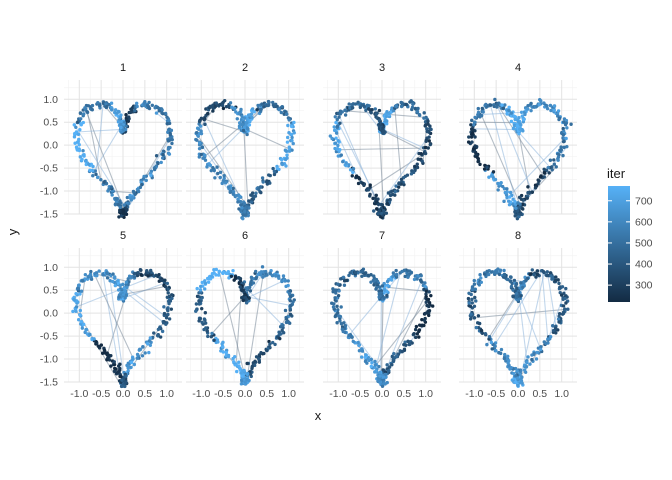 The image size is (672, 480). I want to click on facet-label: 4, so click(518, 68).